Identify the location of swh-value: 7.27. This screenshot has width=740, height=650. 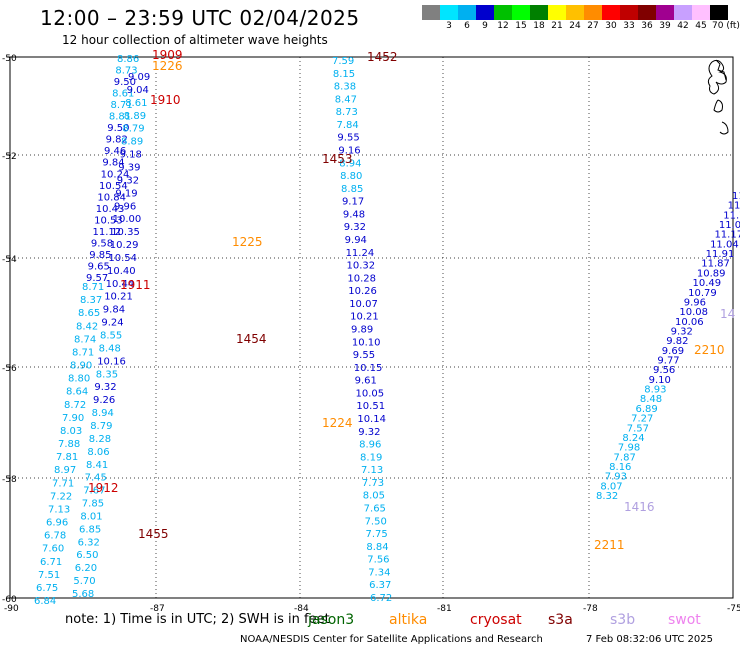
(642, 419).